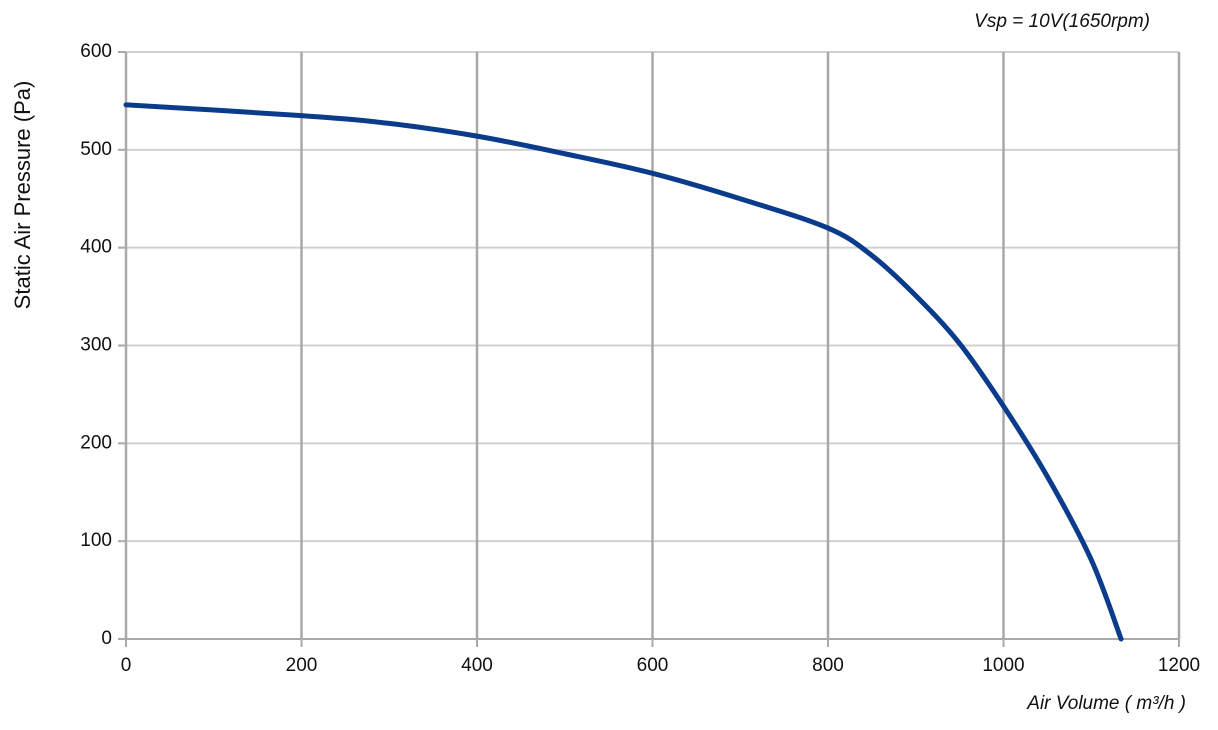 This screenshot has height=730, width=1218. I want to click on y-tick-label: 500, so click(96, 149).